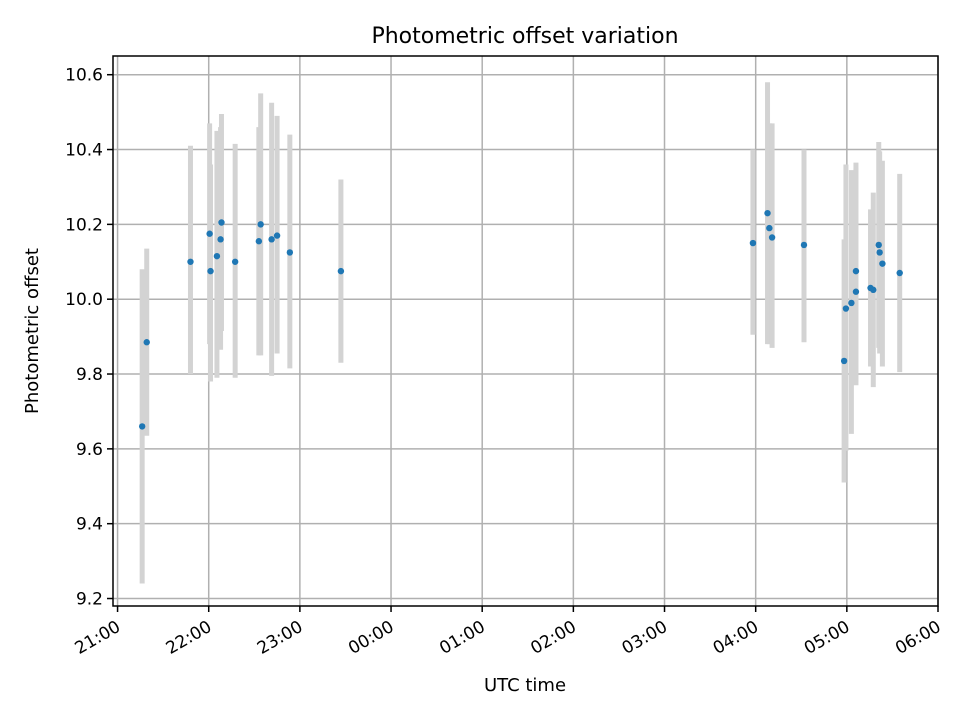 Image resolution: width=960 pixels, height=720 pixels. I want to click on x-tick-label: 05:00, so click(827, 638).